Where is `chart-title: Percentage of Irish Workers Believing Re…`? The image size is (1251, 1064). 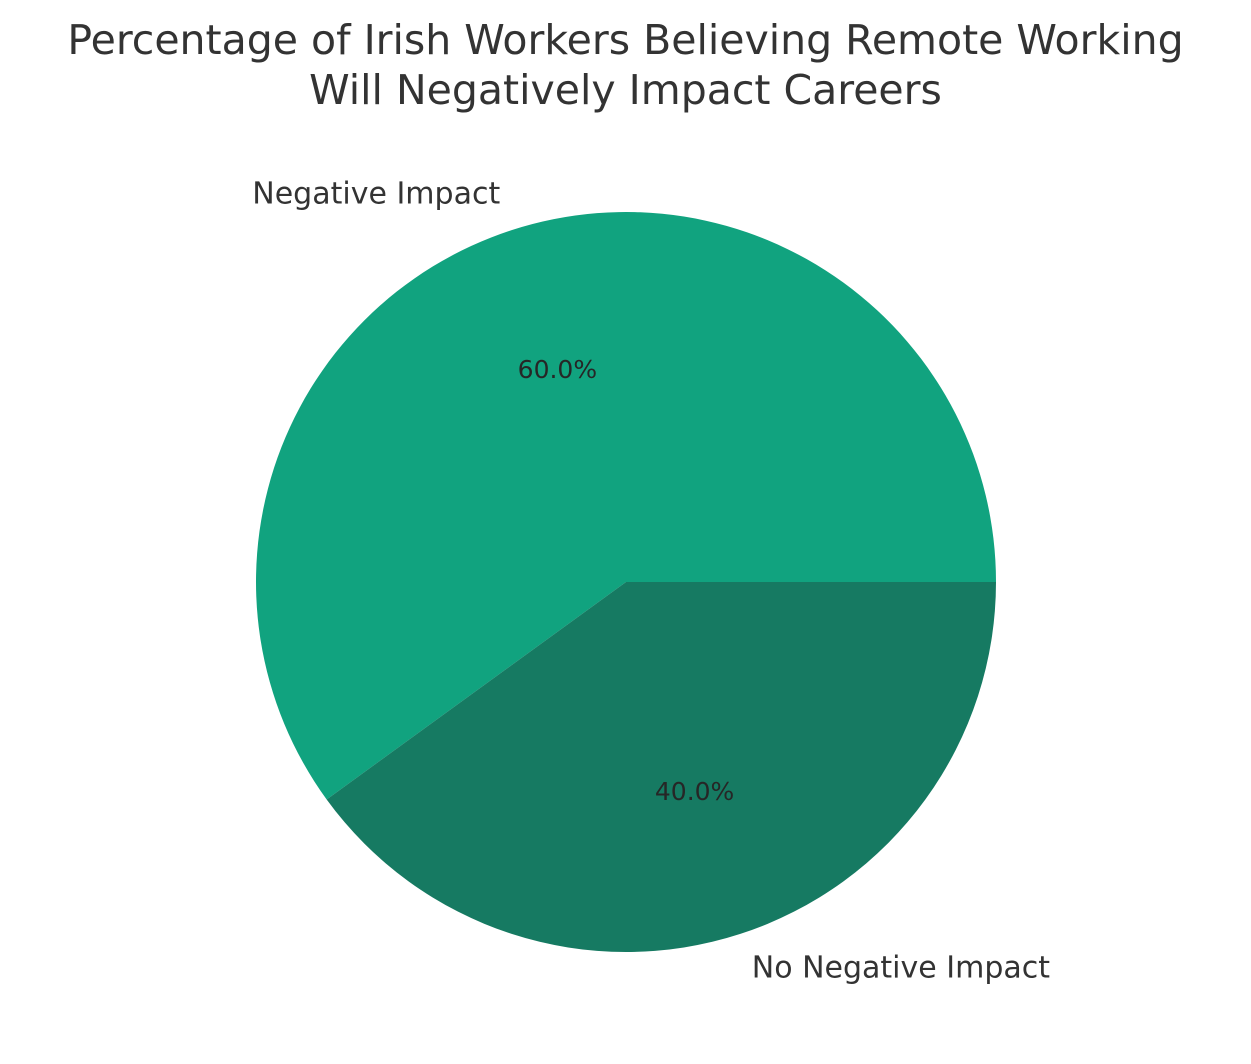
chart-title: Percentage of Irish Workers Believing Re… is located at coordinates (625, 65).